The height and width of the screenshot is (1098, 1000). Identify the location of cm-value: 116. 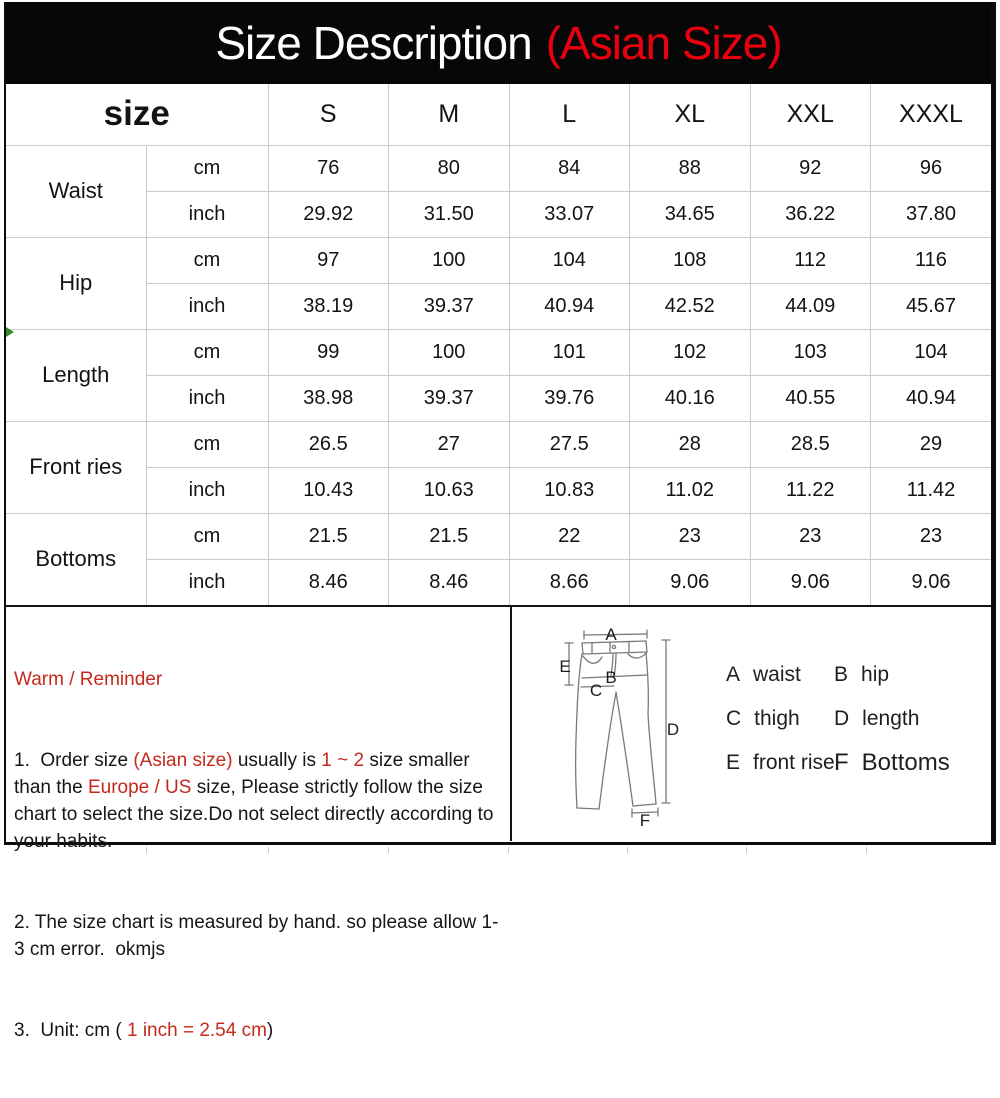
(931, 260).